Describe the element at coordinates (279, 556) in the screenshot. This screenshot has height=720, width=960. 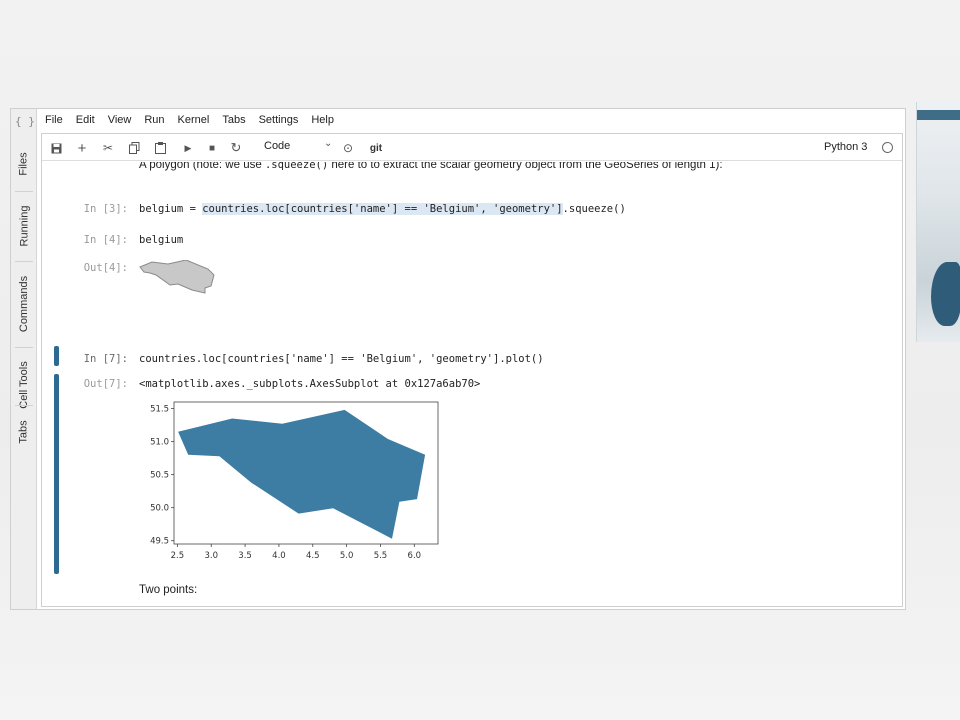
I see `x-tick-label: 4.0` at that location.